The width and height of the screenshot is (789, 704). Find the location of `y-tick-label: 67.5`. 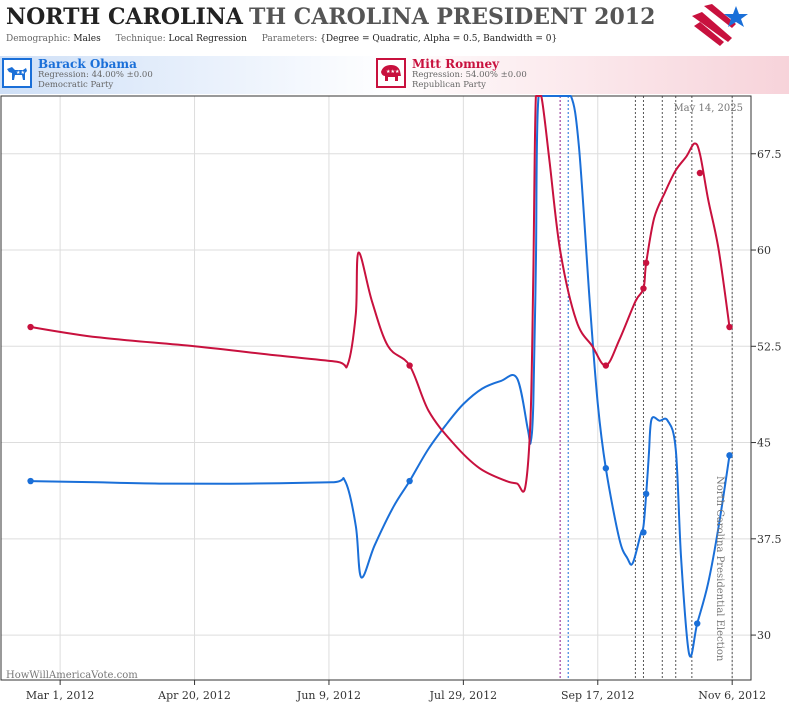

y-tick-label: 67.5 is located at coordinates (769, 154).